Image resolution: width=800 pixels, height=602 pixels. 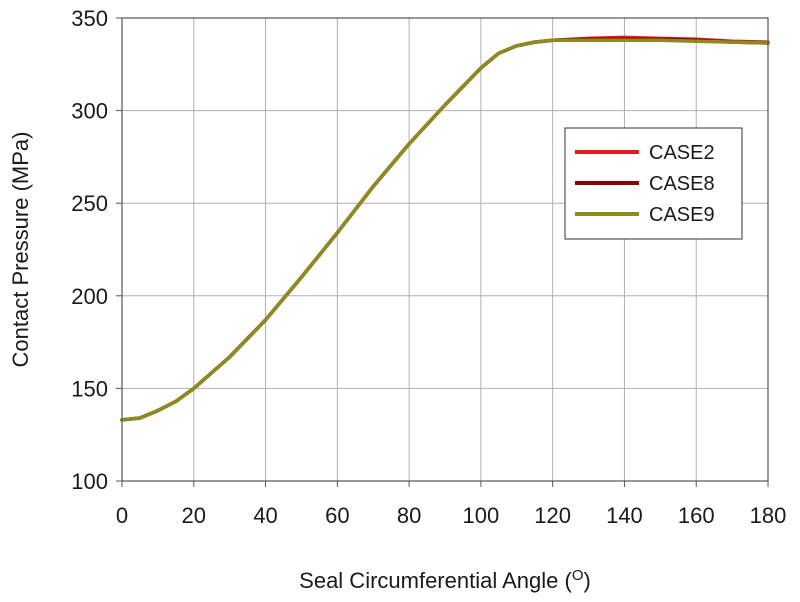 I want to click on x-tick-label: 20, so click(x=194, y=515).